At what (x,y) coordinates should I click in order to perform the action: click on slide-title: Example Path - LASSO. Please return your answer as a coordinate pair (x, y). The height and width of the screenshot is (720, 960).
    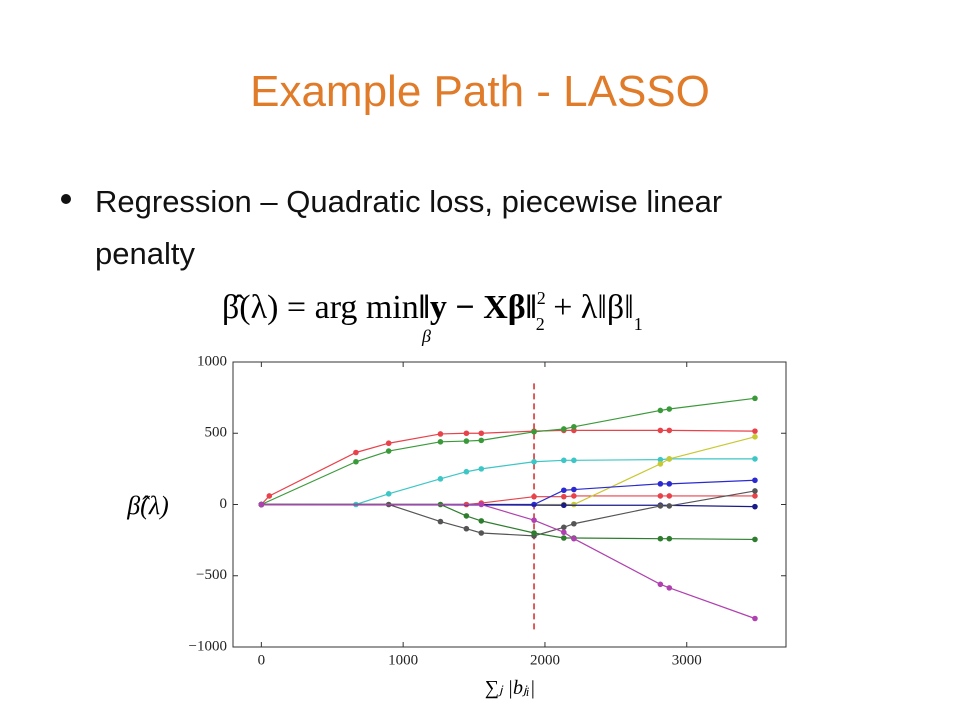
    Looking at the image, I should click on (480, 91).